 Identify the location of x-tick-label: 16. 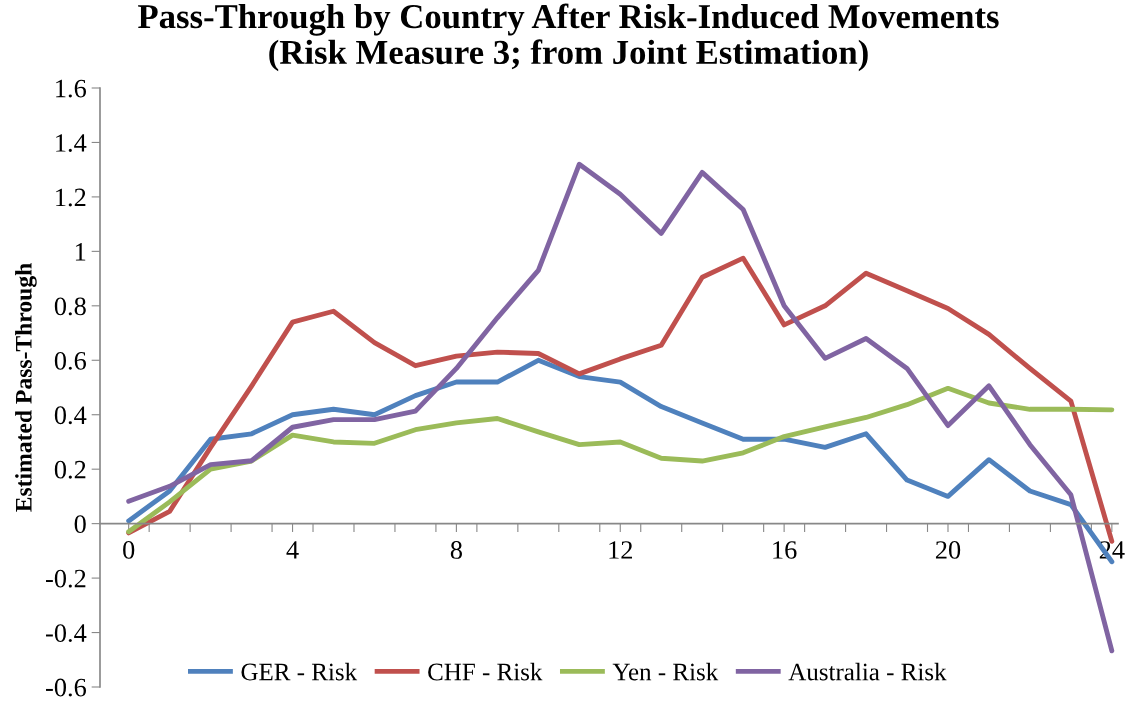
(785, 550).